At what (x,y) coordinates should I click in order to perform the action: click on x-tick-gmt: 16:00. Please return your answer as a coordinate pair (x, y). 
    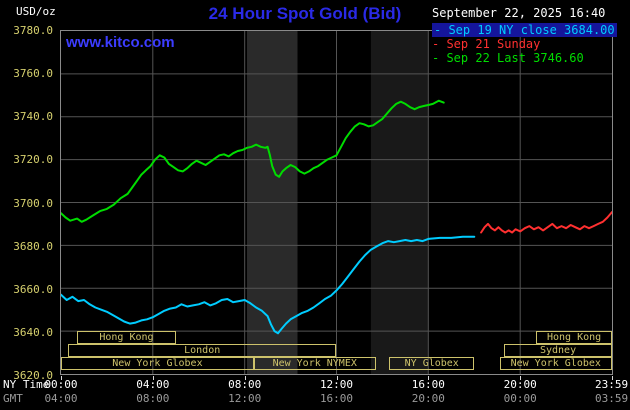
    Looking at the image, I should click on (336, 398).